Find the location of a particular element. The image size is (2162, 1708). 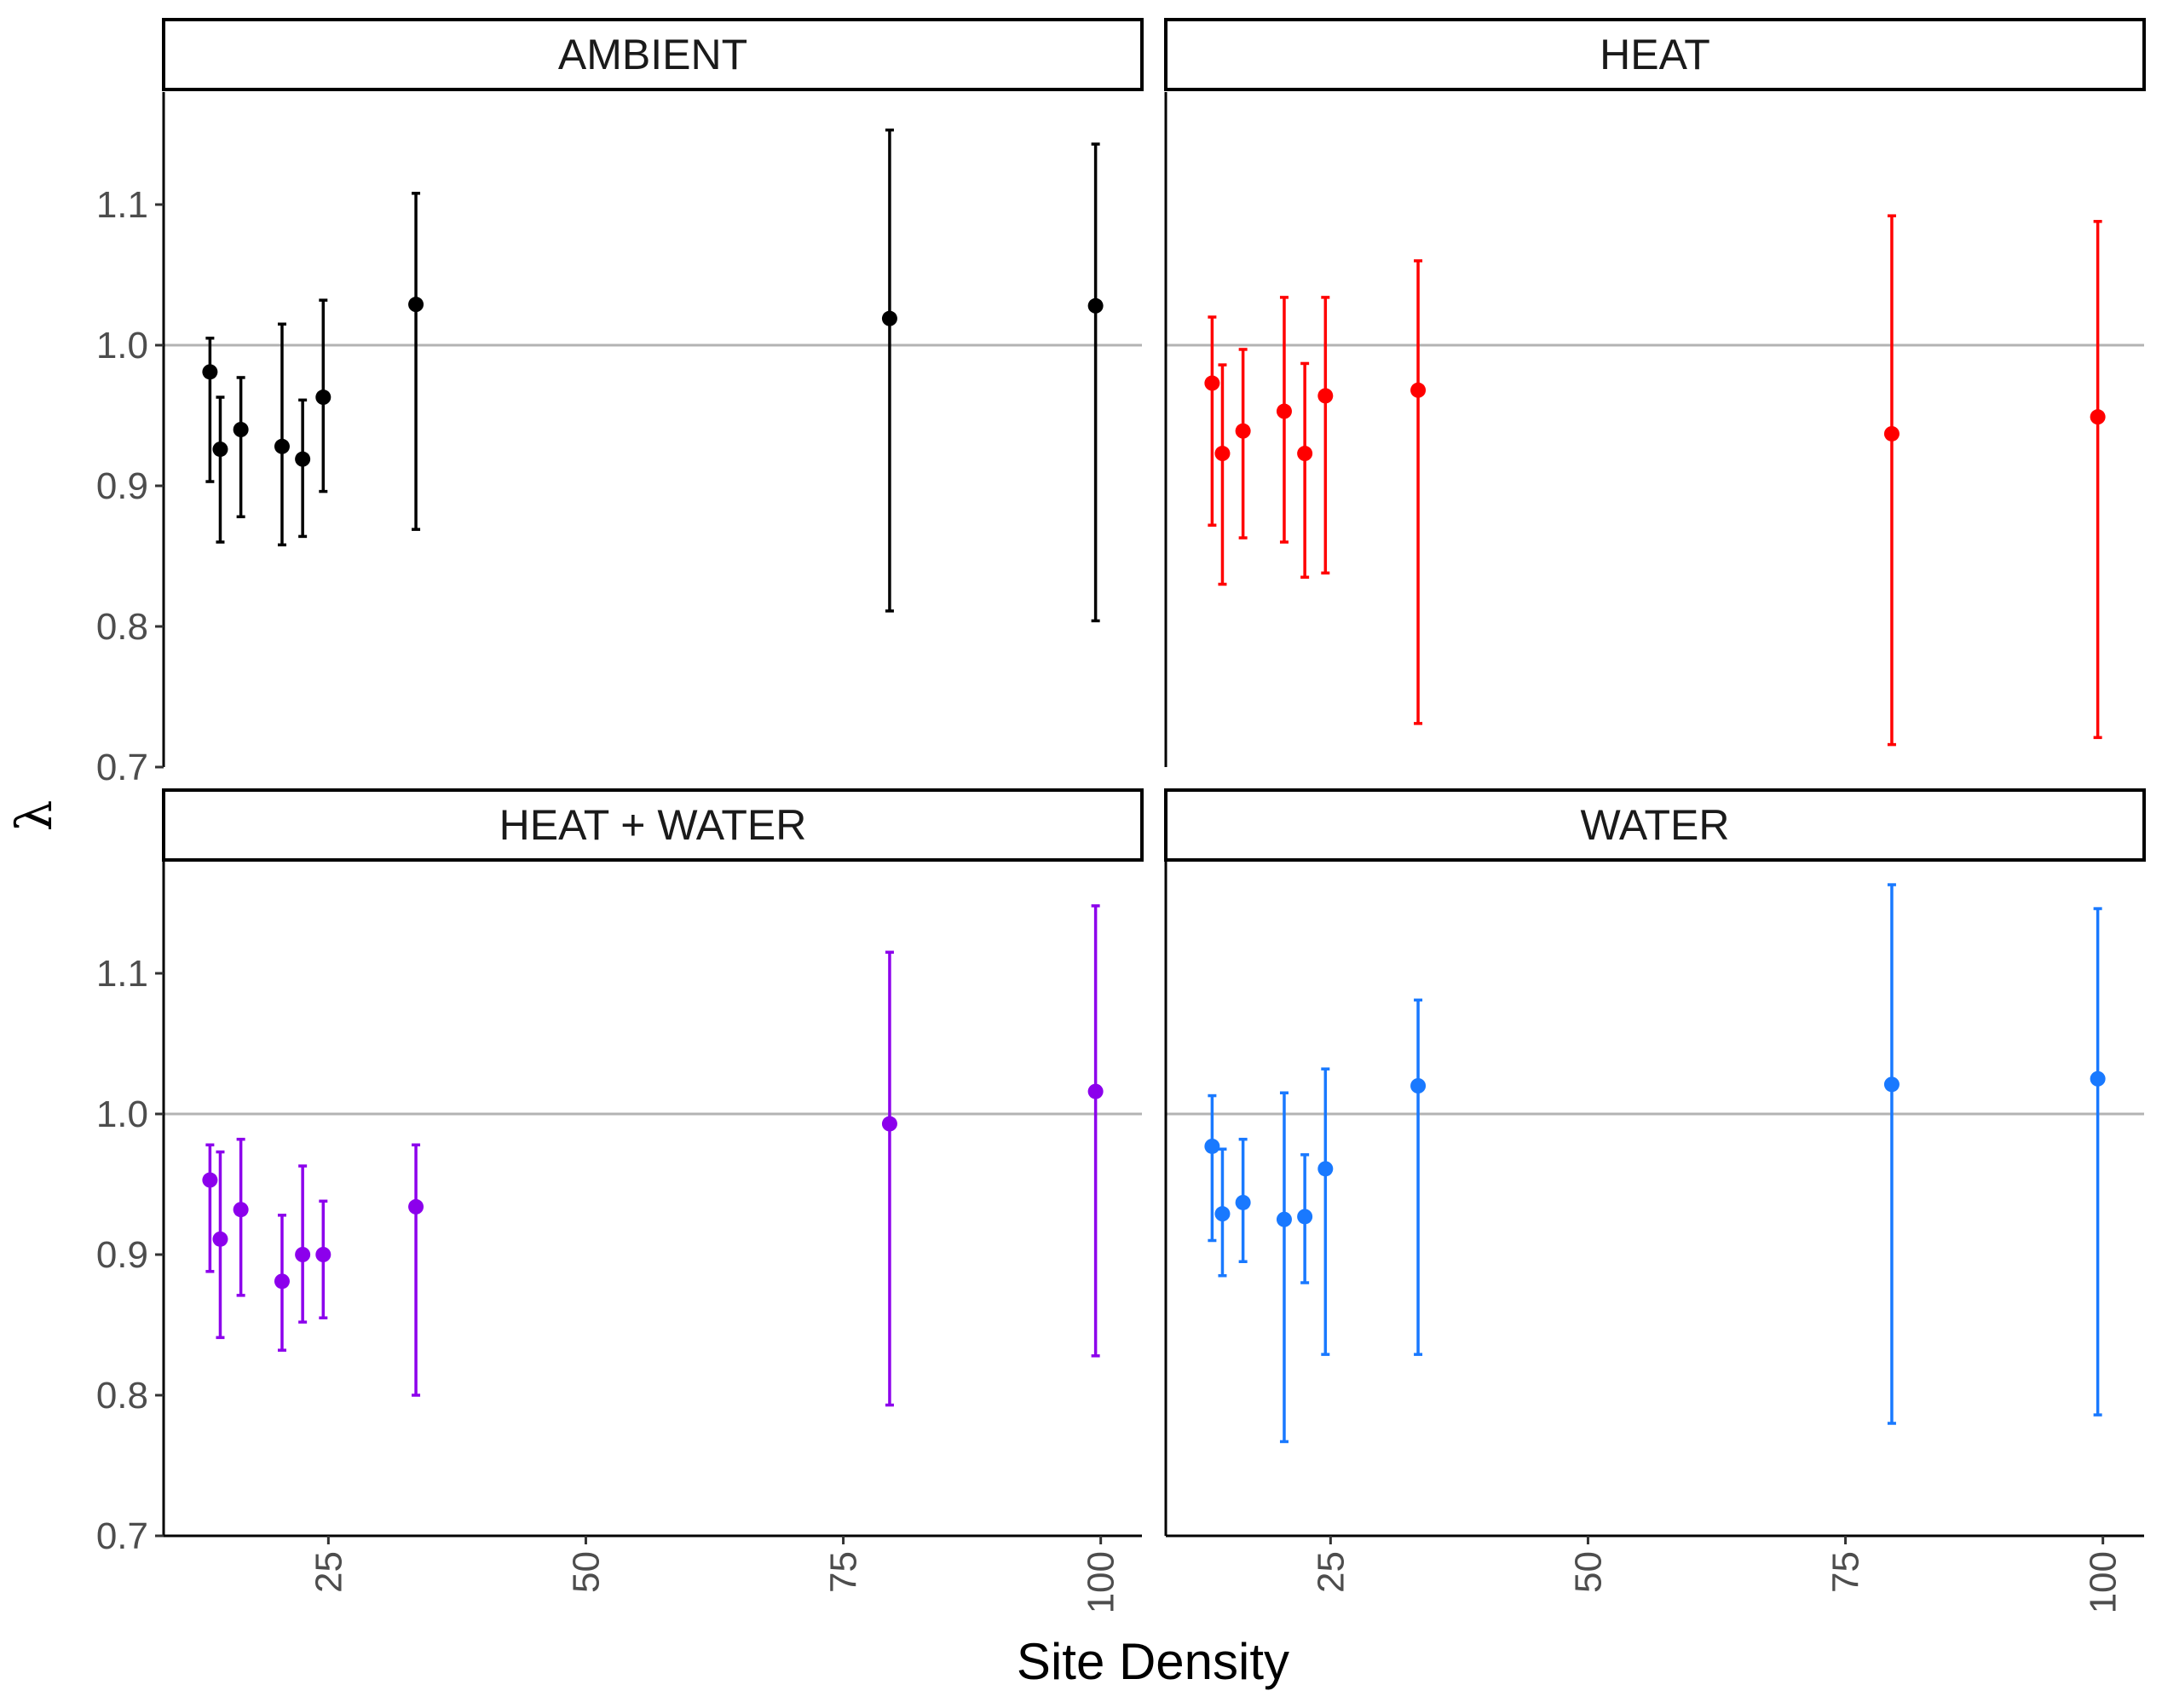

facet-title: HEAT is located at coordinates (1655, 54).